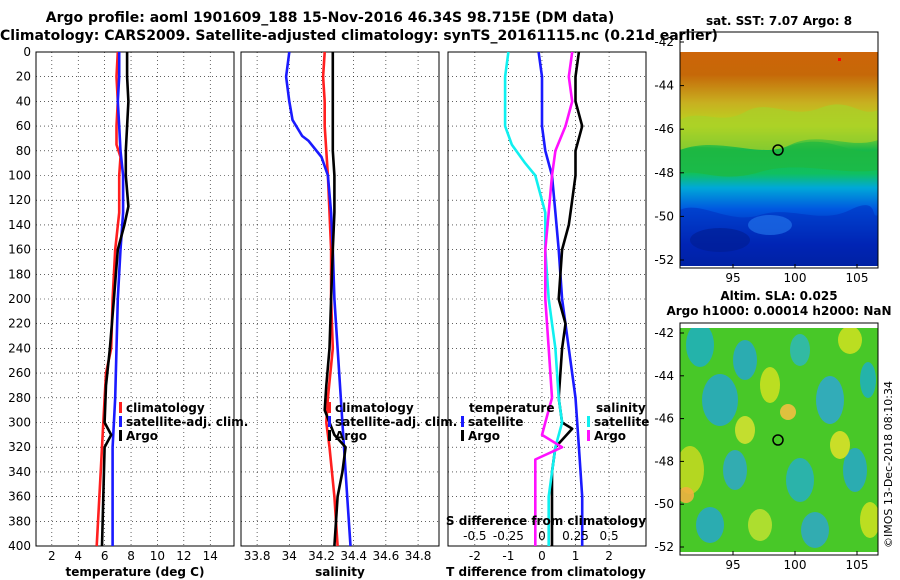 The width and height of the screenshot is (900, 580). I want to click on series-t-satellite-line, so click(560, 298).